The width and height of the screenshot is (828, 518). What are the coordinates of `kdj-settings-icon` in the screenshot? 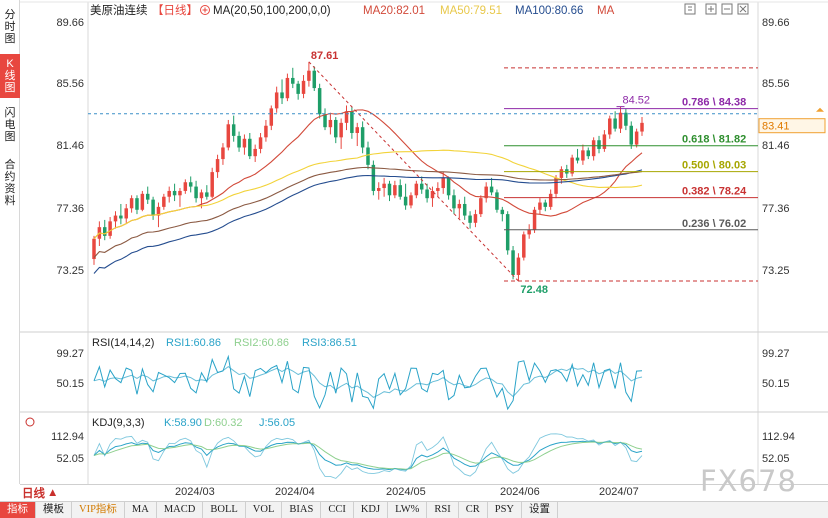 It's located at (30, 422).